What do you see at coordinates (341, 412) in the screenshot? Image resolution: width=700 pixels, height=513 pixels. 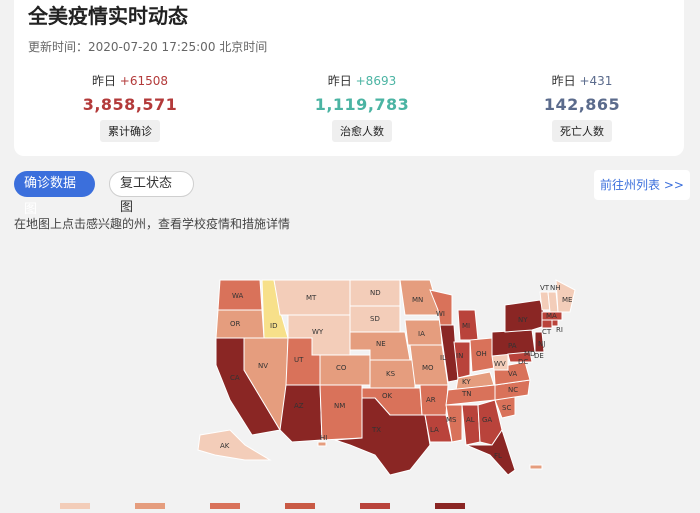 I see `state-nm` at bounding box center [341, 412].